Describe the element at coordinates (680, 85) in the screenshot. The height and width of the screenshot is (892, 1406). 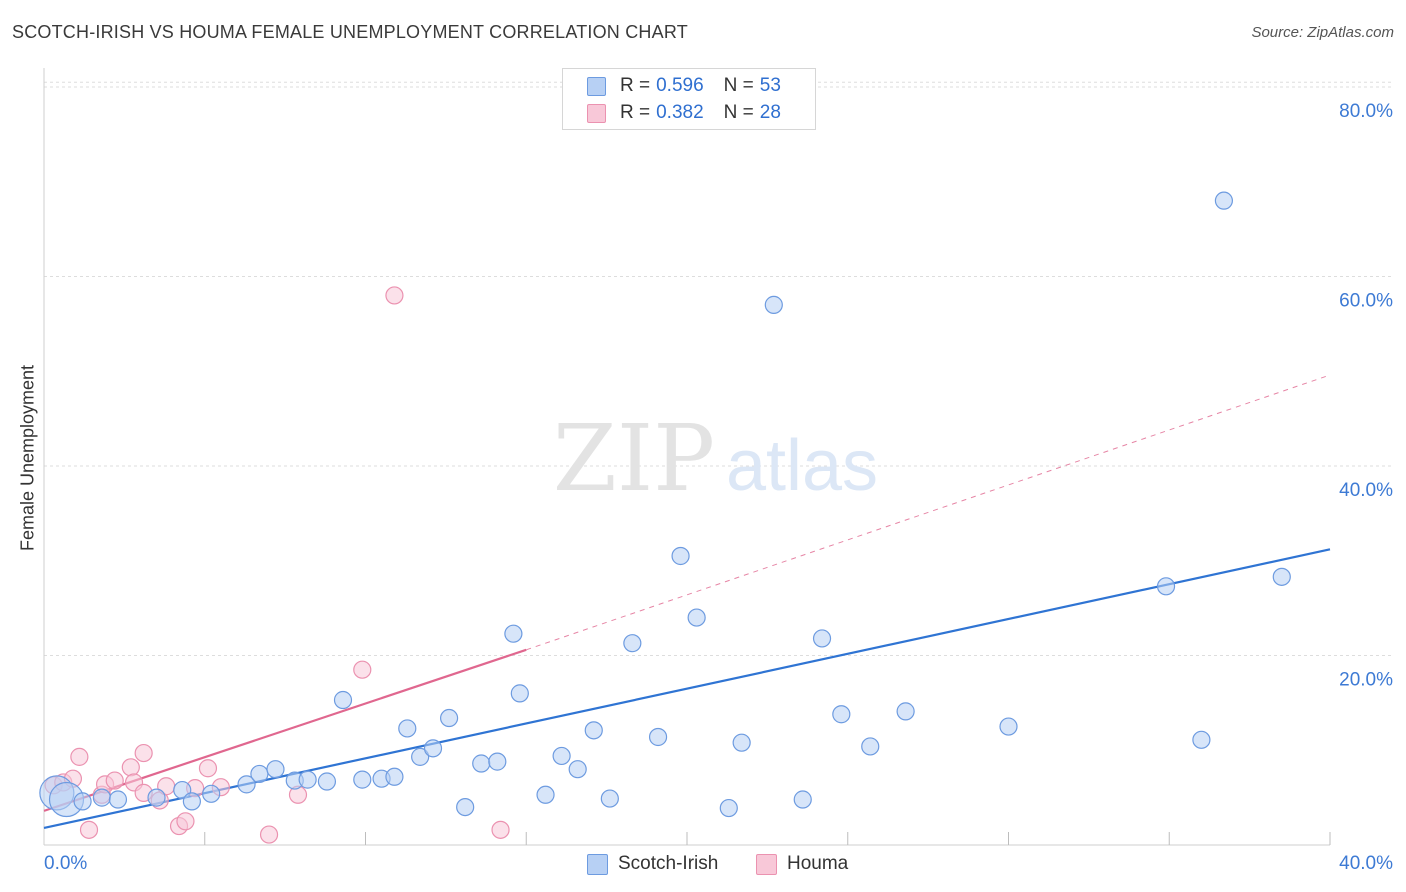
I see `legend-r-value: 0.596` at that location.